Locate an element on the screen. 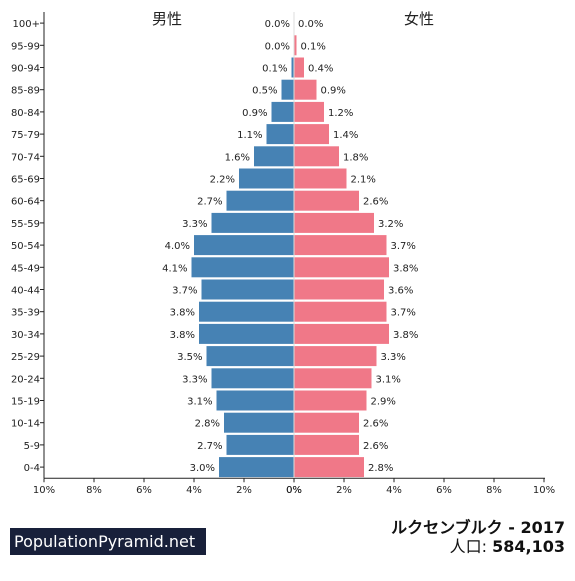 The width and height of the screenshot is (575, 581). age-group-label: 0-4 is located at coordinates (32, 468).